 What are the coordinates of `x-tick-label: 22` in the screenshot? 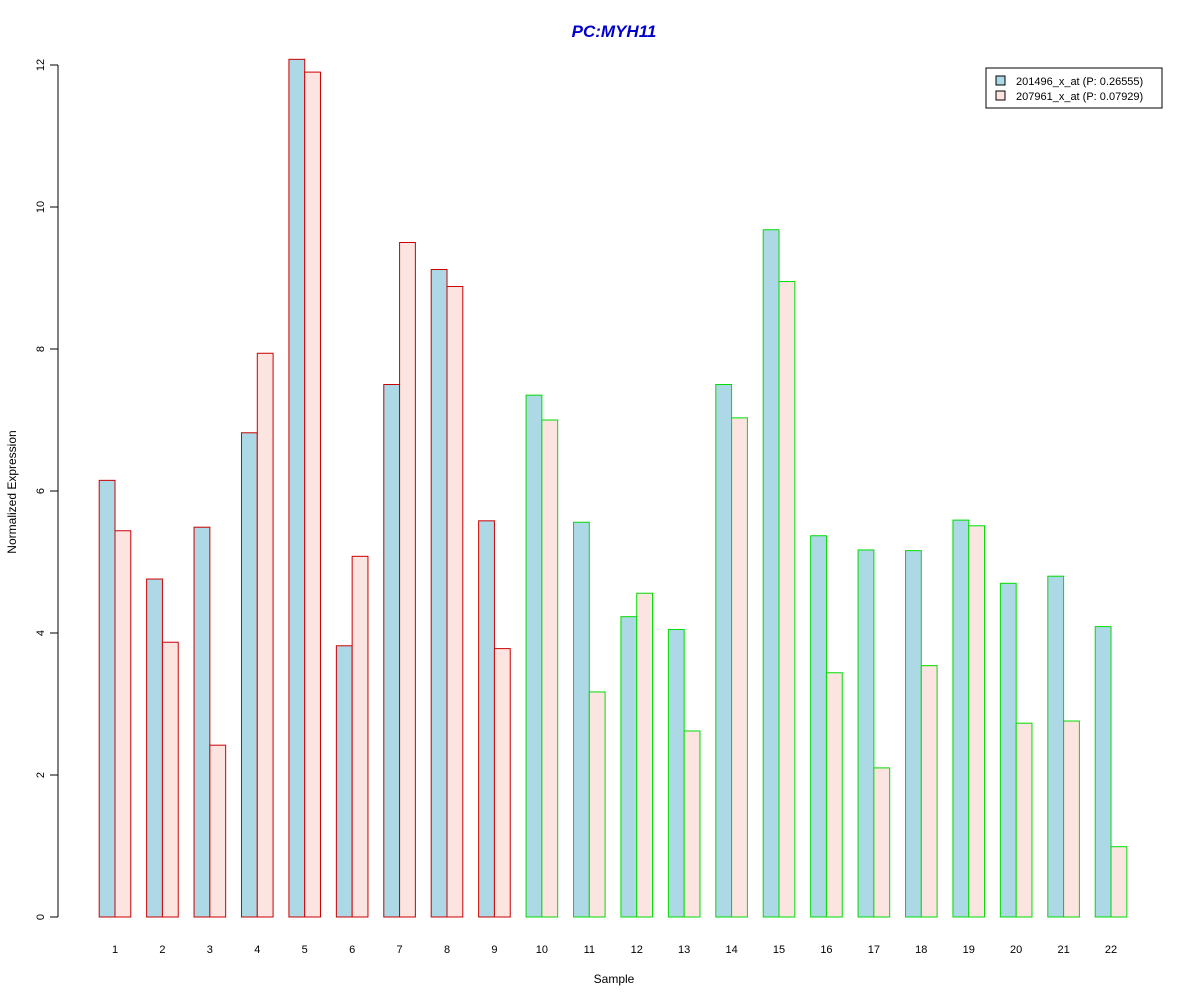 It's located at (1111, 950).